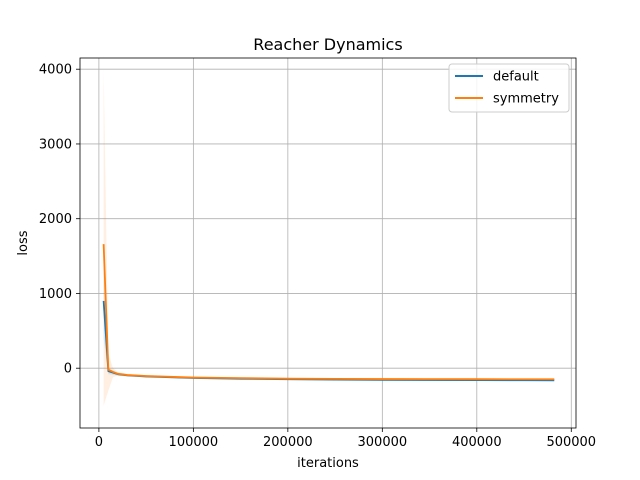 The width and height of the screenshot is (640, 480). Describe the element at coordinates (516, 77) in the screenshot. I see `legend-label-default: default` at that location.